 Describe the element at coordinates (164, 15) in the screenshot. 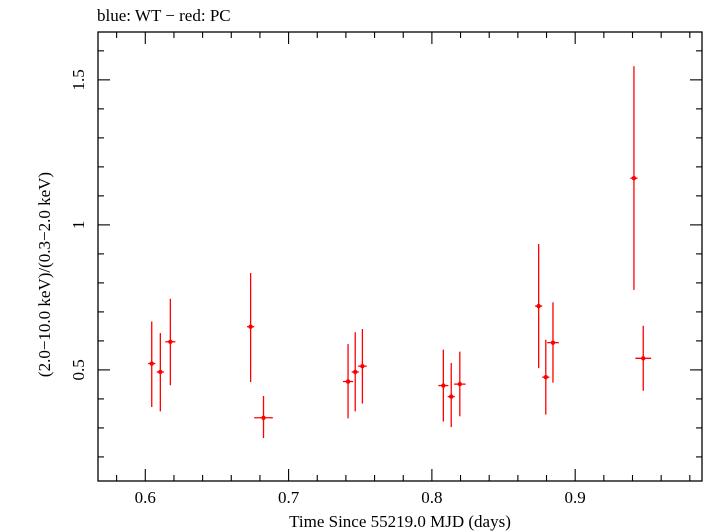

I see `chart-title: blue: WT − red: PC` at that location.